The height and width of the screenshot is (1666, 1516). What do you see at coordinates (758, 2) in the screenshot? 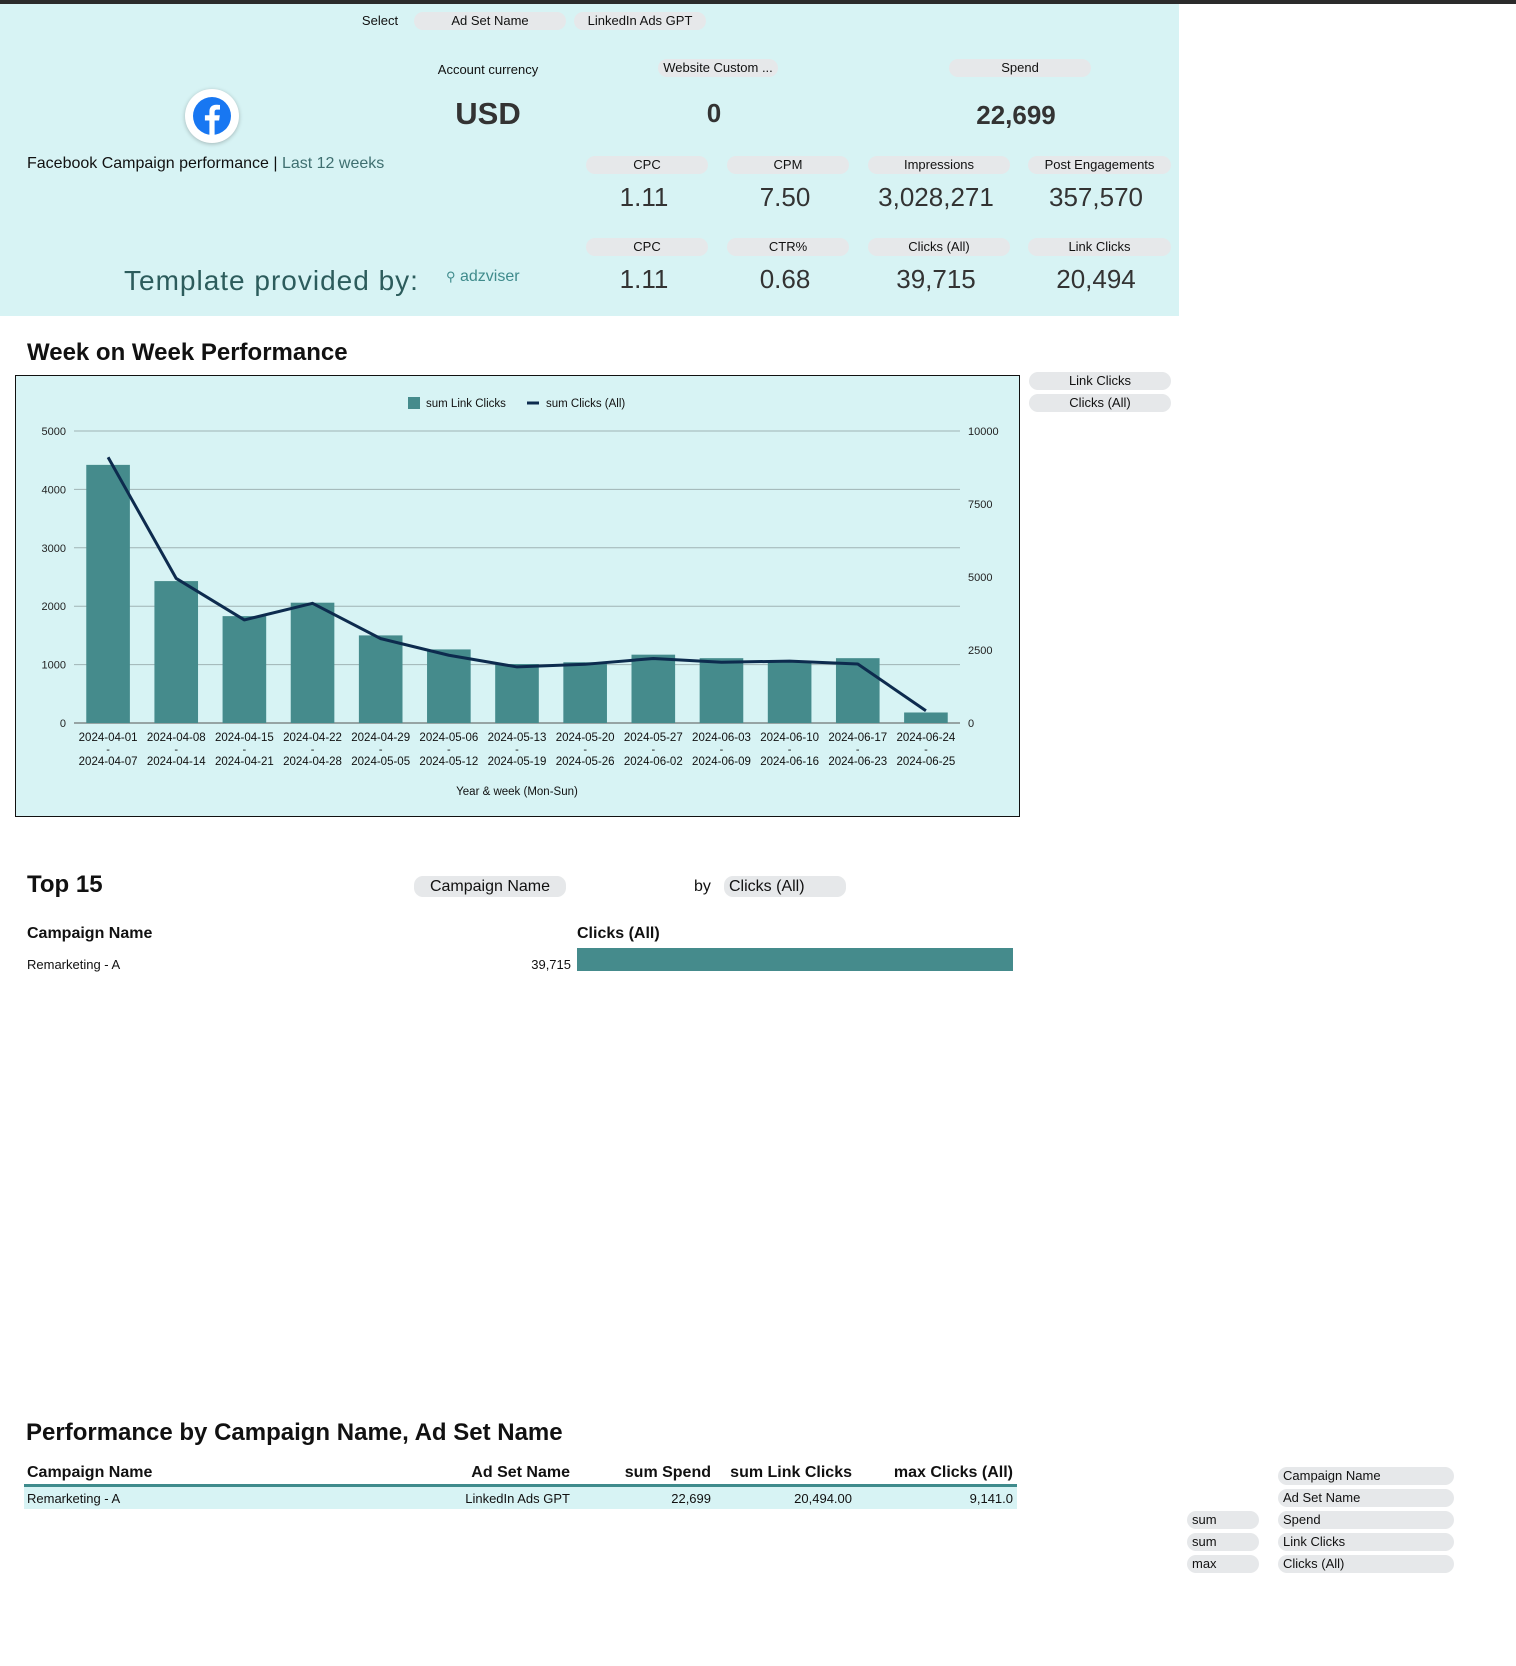
I see `window-top-bar` at bounding box center [758, 2].